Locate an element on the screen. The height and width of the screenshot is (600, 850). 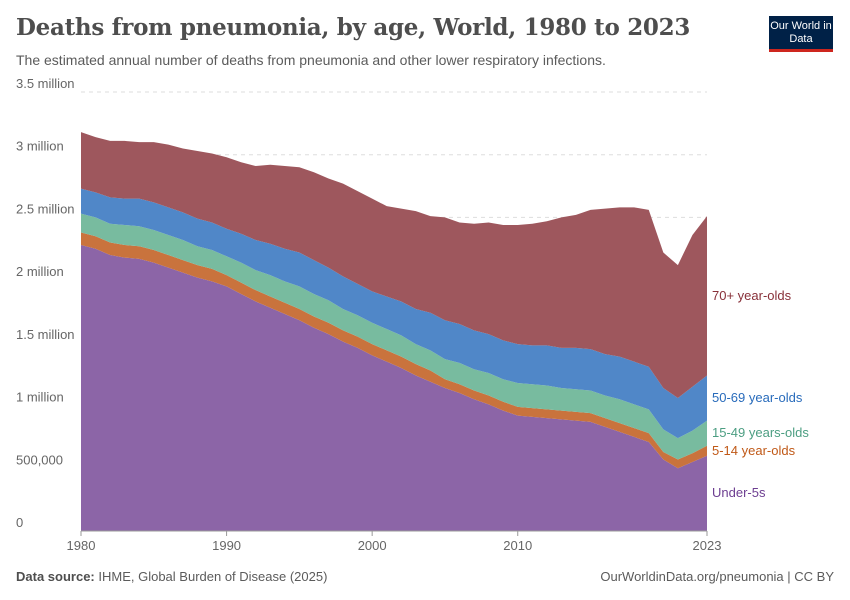
logo-text: Our World in Data is located at coordinates (801, 32).